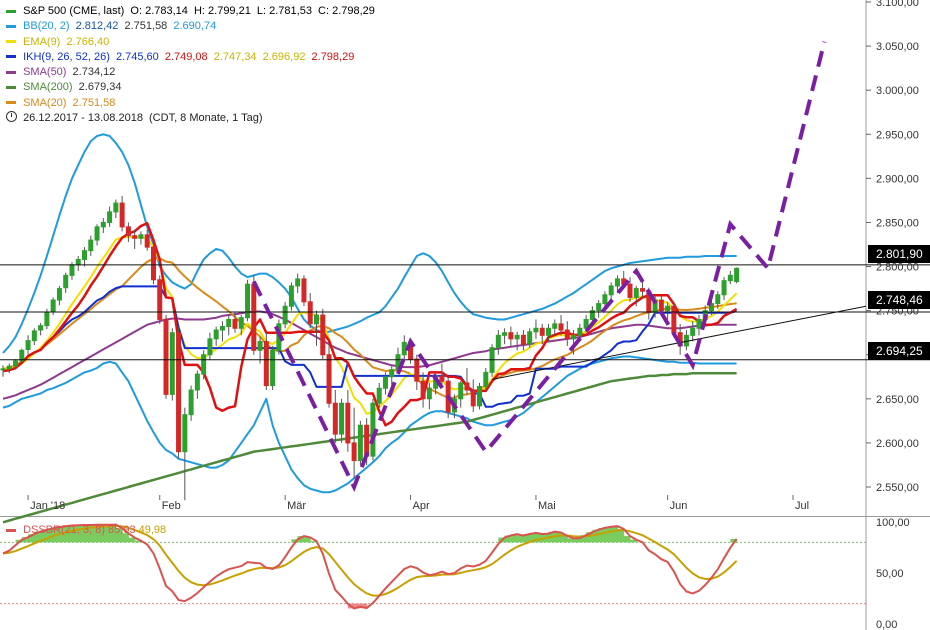 This screenshot has width=930, height=630. What do you see at coordinates (83, 118) in the screenshot?
I see `legend-range: 26.12.2017 - 13.08.2018` at bounding box center [83, 118].